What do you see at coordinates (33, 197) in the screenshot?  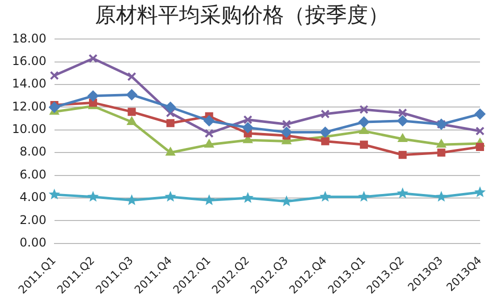 I see `y-tick-label: 4.00` at bounding box center [33, 197].